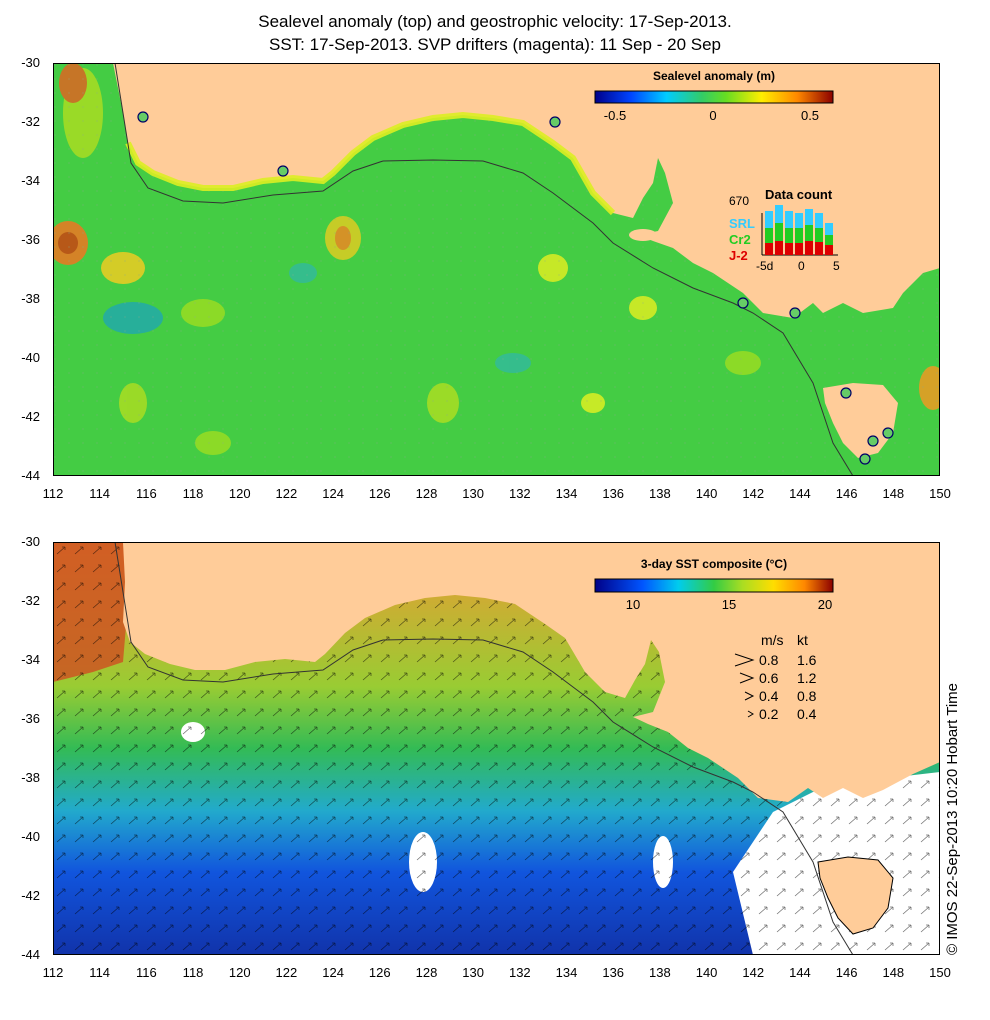  I want to click on sst-colorbar-title: 3-day SST composite (°C), so click(714, 564).